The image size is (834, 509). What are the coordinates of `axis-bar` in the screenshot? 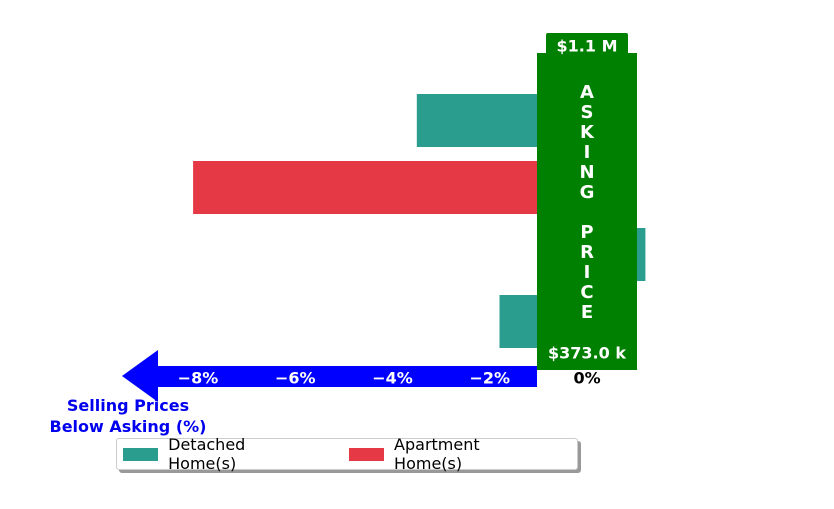 It's located at (346, 376).